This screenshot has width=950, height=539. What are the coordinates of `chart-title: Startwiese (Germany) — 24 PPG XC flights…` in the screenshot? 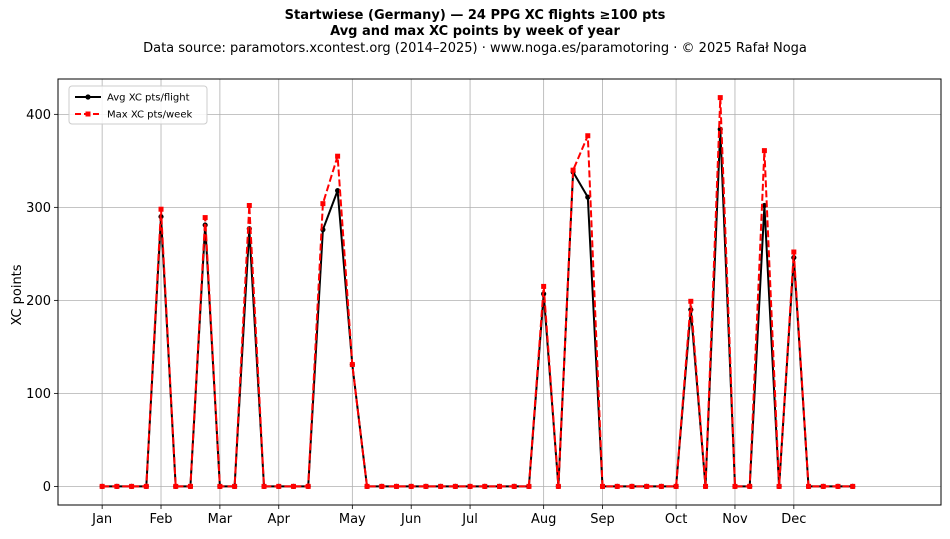 It's located at (475, 15).